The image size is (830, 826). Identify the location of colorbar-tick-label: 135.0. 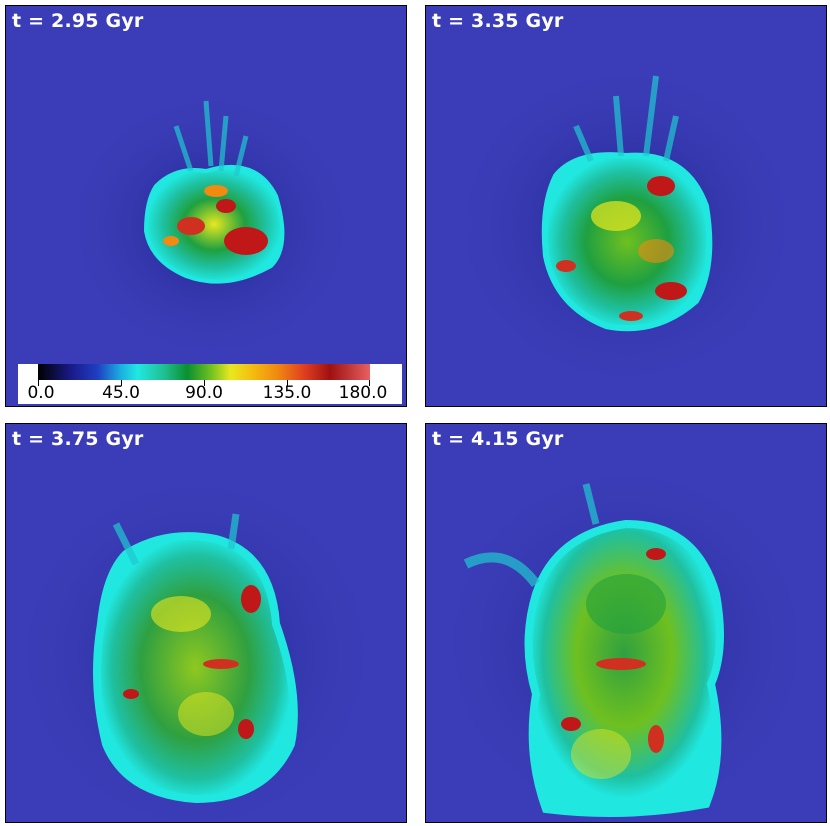
(287, 393).